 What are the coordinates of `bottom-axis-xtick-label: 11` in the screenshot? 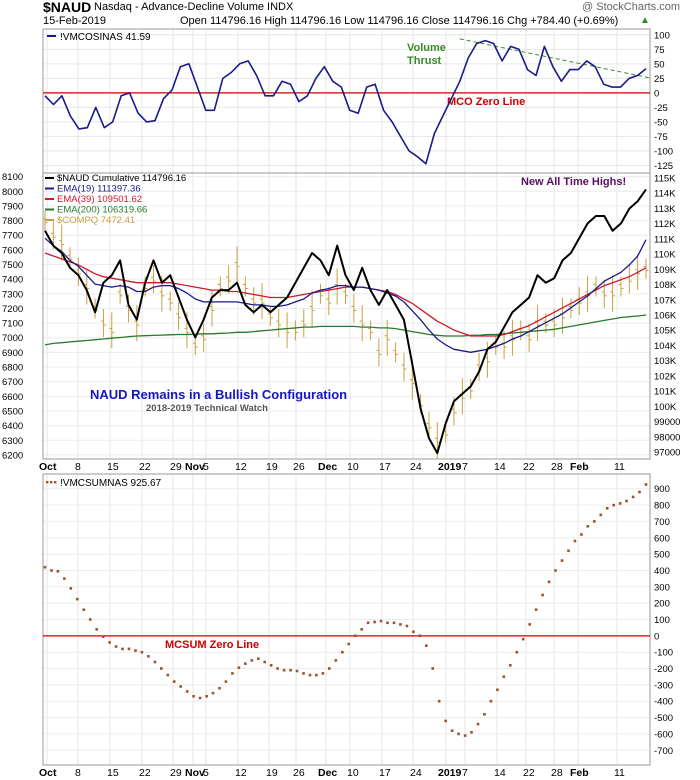 It's located at (619, 773).